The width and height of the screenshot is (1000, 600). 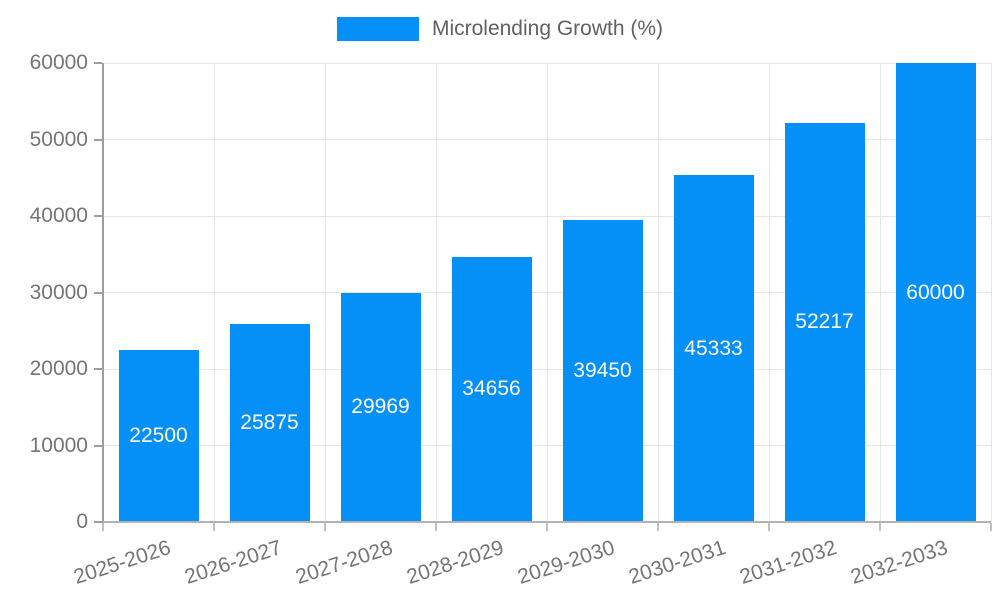 I want to click on legend-swatch, so click(x=377, y=29).